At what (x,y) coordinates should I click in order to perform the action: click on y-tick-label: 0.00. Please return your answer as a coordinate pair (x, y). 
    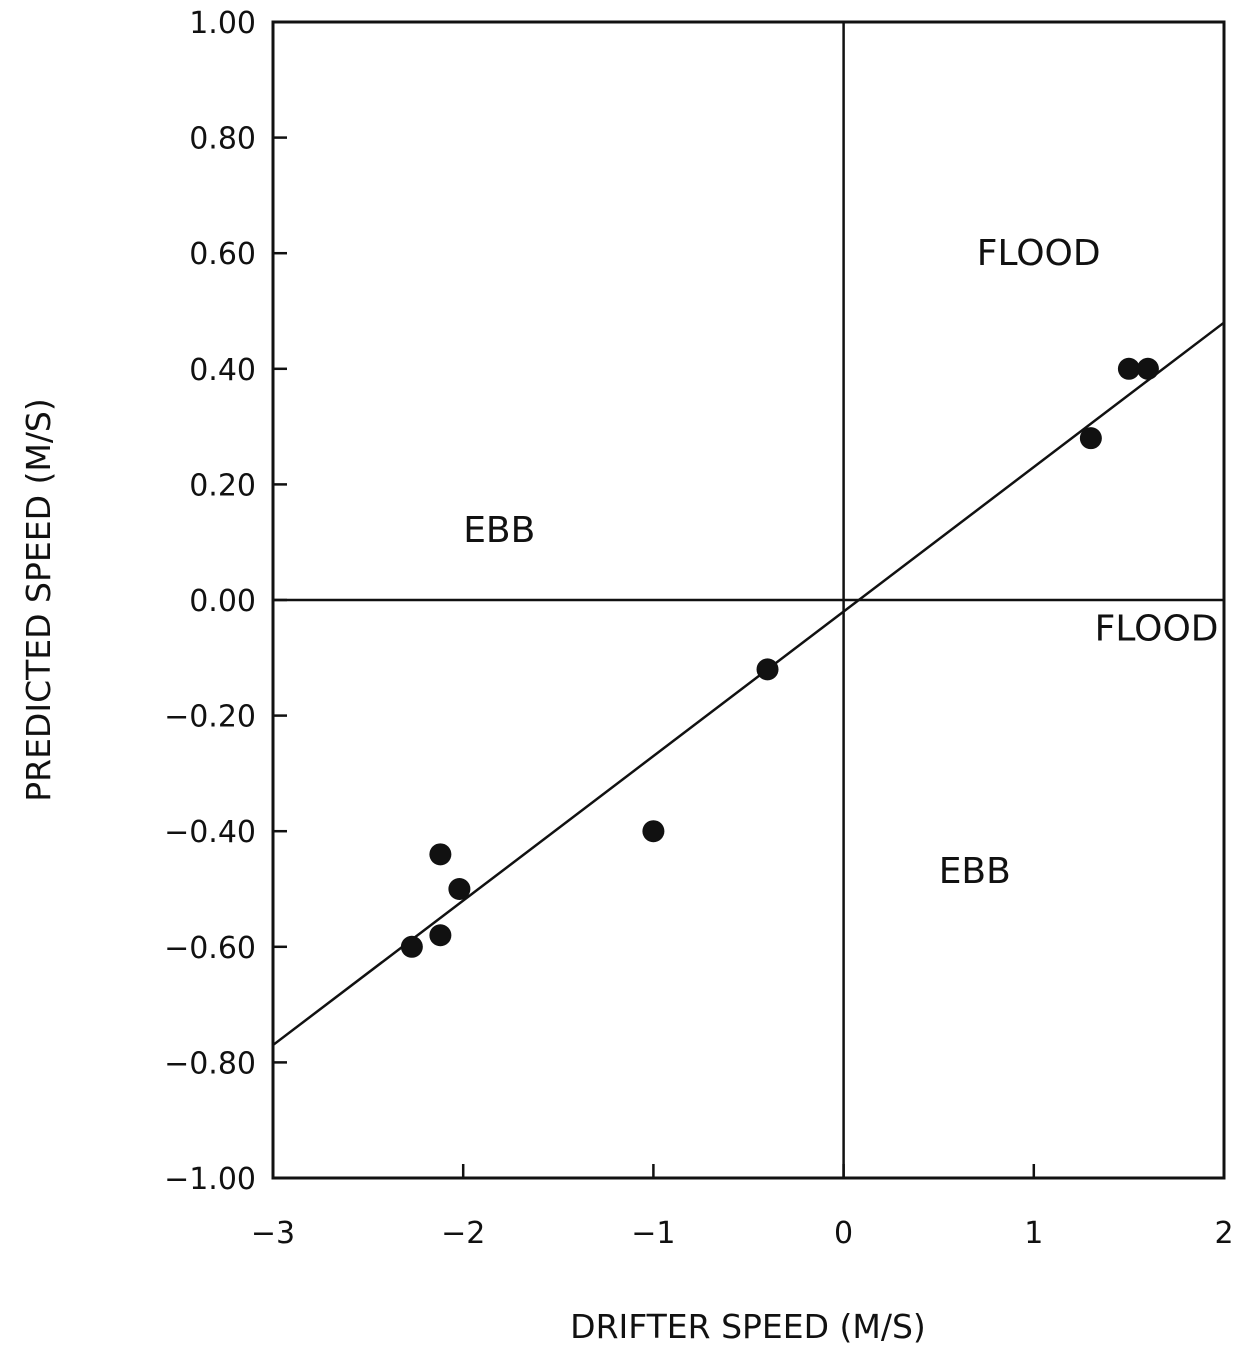
    Looking at the image, I should click on (222, 601).